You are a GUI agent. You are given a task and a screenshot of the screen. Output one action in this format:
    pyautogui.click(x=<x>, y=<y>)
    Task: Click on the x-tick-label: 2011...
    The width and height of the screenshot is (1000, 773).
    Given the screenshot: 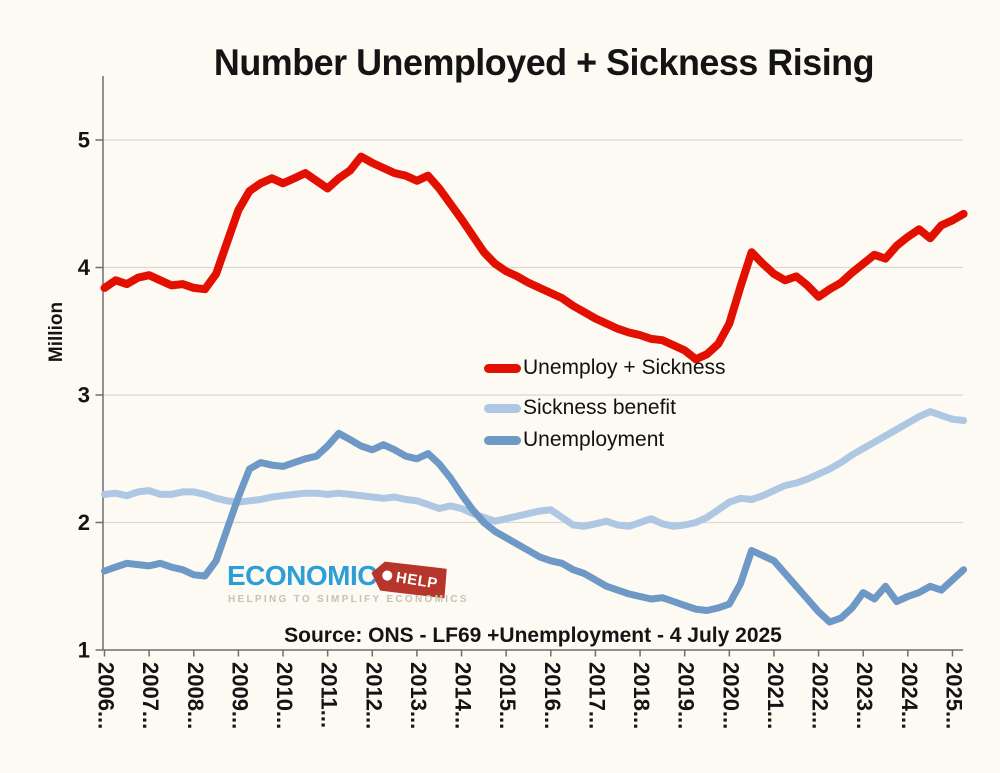 What is the action you would take?
    pyautogui.click(x=329, y=695)
    